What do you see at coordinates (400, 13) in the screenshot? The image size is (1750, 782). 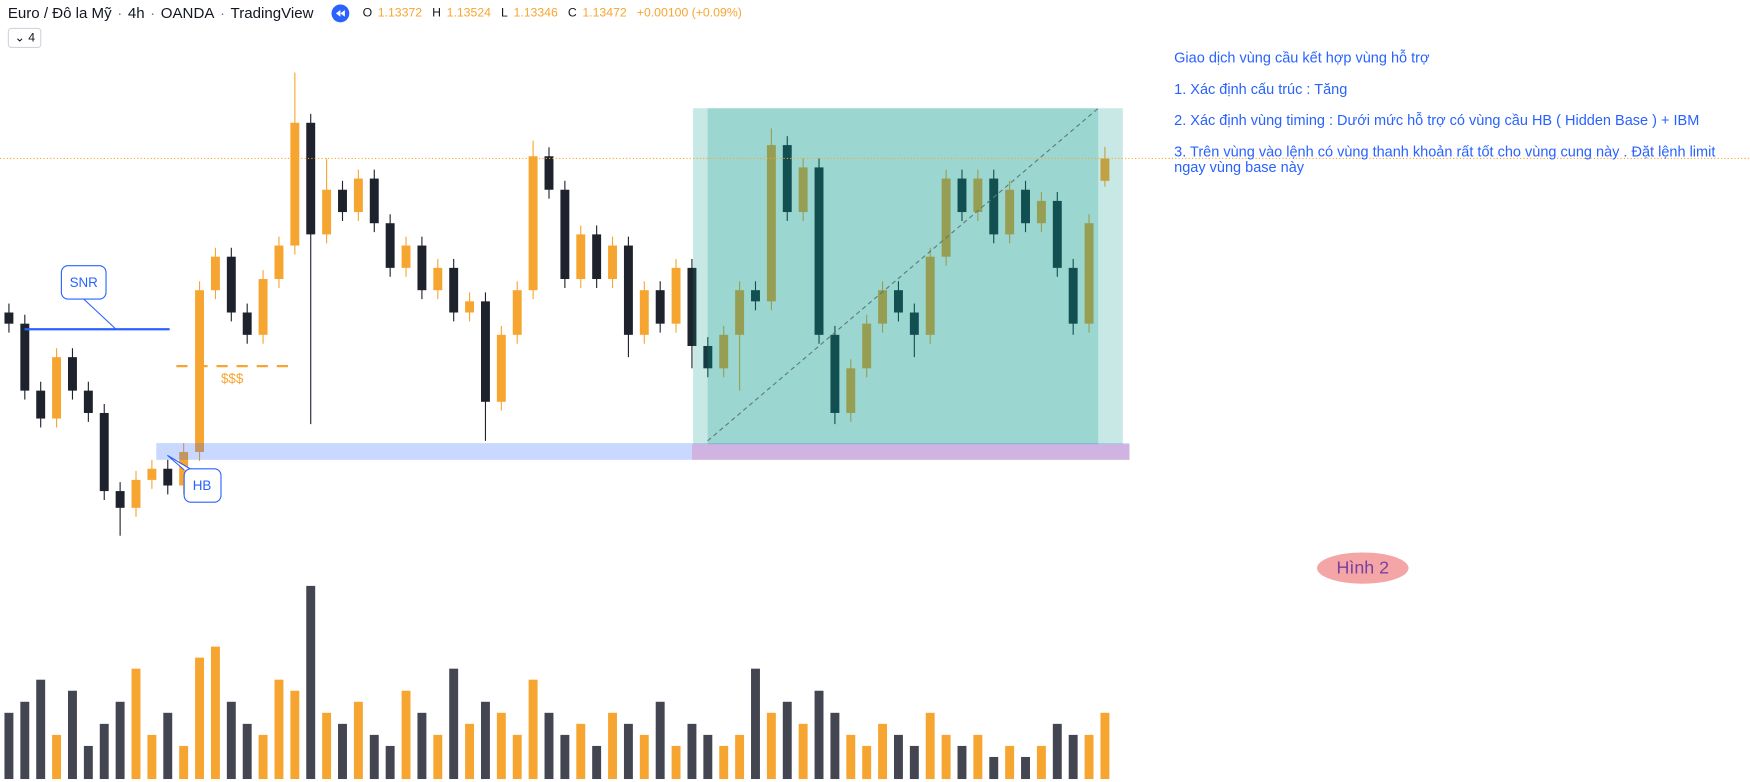 I see `open-value: 1.13372` at bounding box center [400, 13].